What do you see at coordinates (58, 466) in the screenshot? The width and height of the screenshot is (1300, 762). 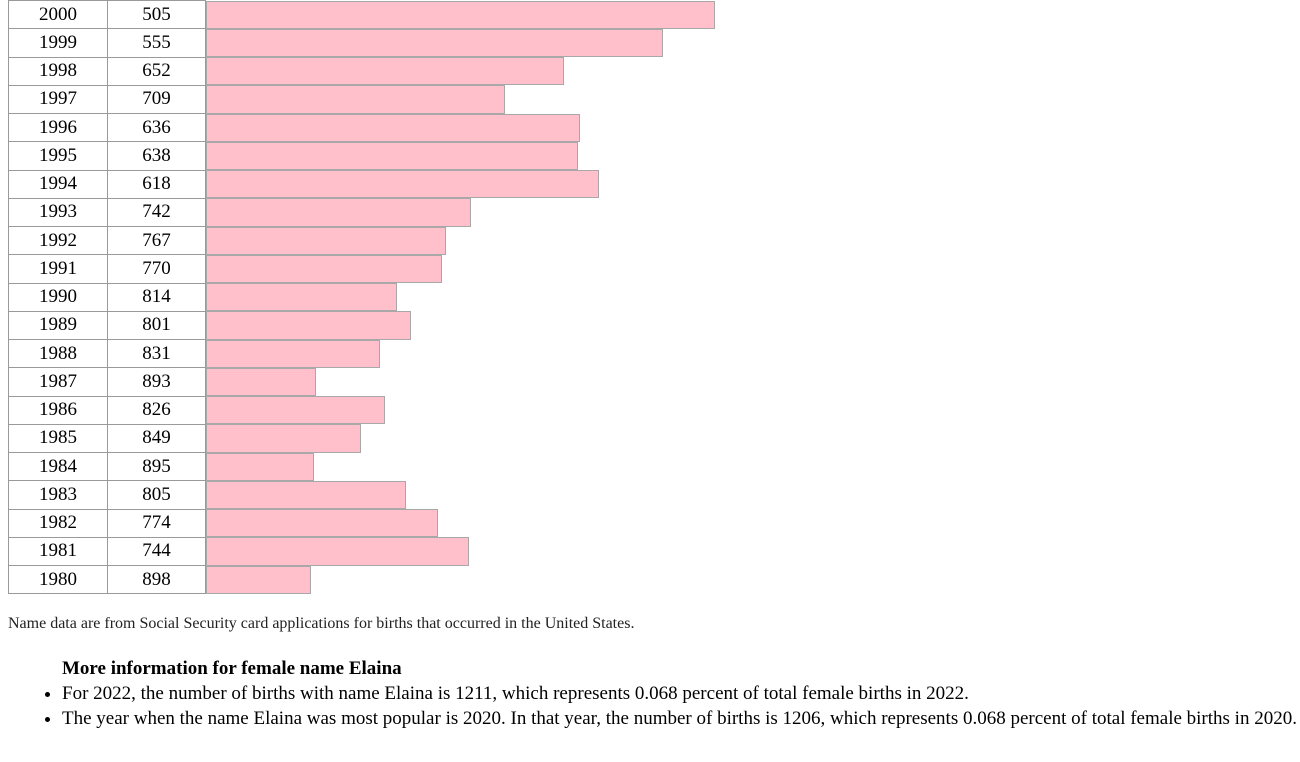 I see `year-cell: 1984` at bounding box center [58, 466].